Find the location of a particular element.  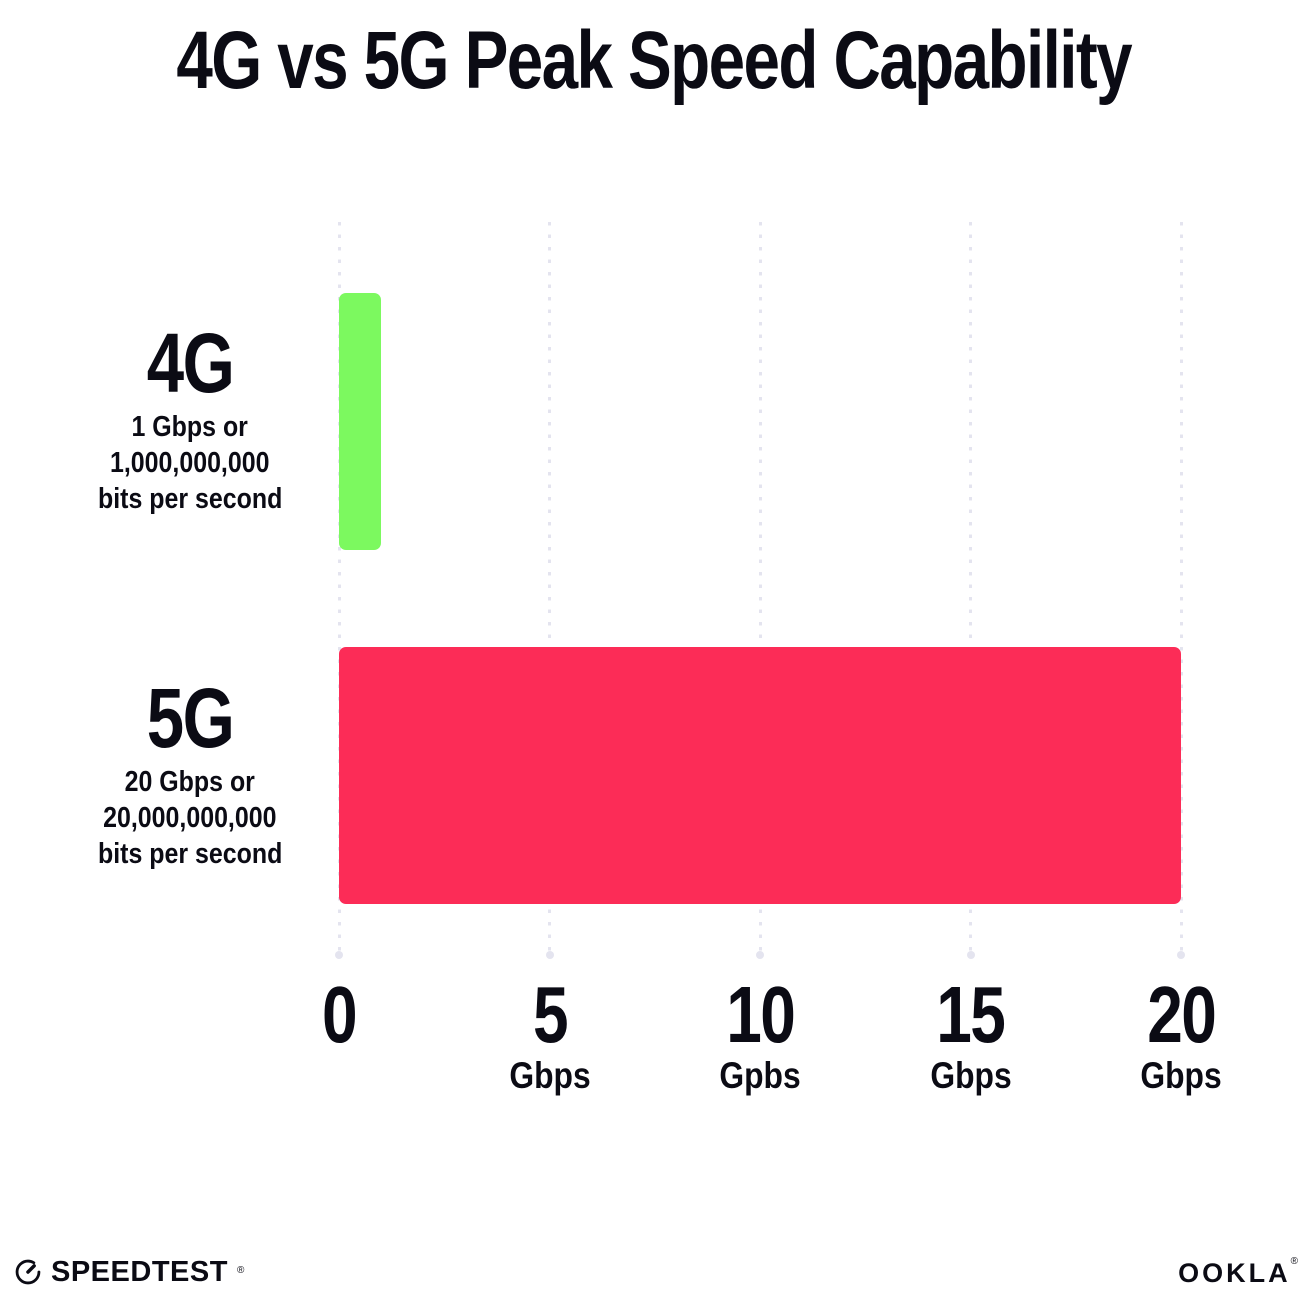

bar-5g is located at coordinates (760, 775).